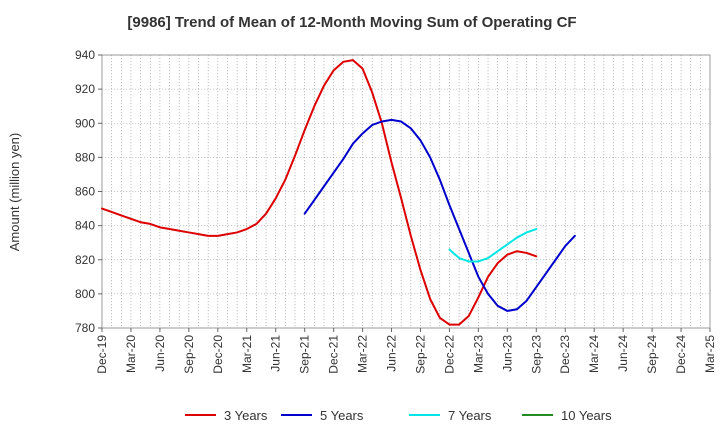  What do you see at coordinates (334, 354) in the screenshot?
I see `x-tick-label: Dec-21` at bounding box center [334, 354].